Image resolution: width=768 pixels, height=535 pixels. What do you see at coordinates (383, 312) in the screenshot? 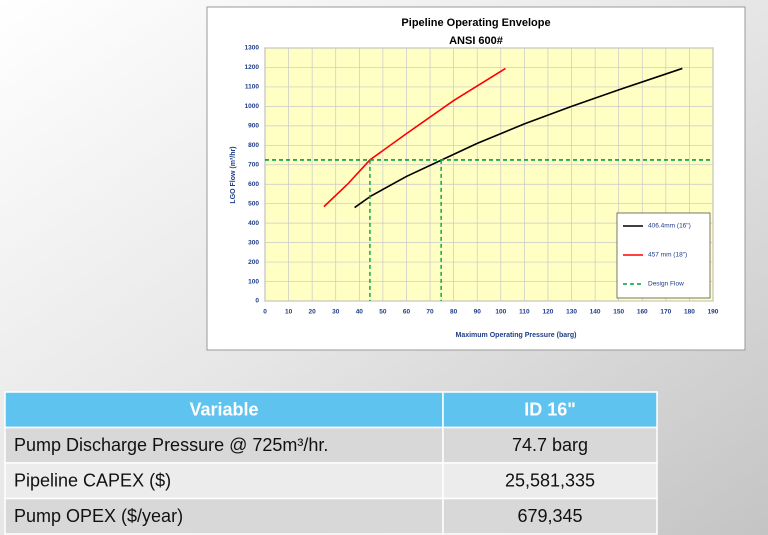
I see `x-tick-label: 50` at bounding box center [383, 312].